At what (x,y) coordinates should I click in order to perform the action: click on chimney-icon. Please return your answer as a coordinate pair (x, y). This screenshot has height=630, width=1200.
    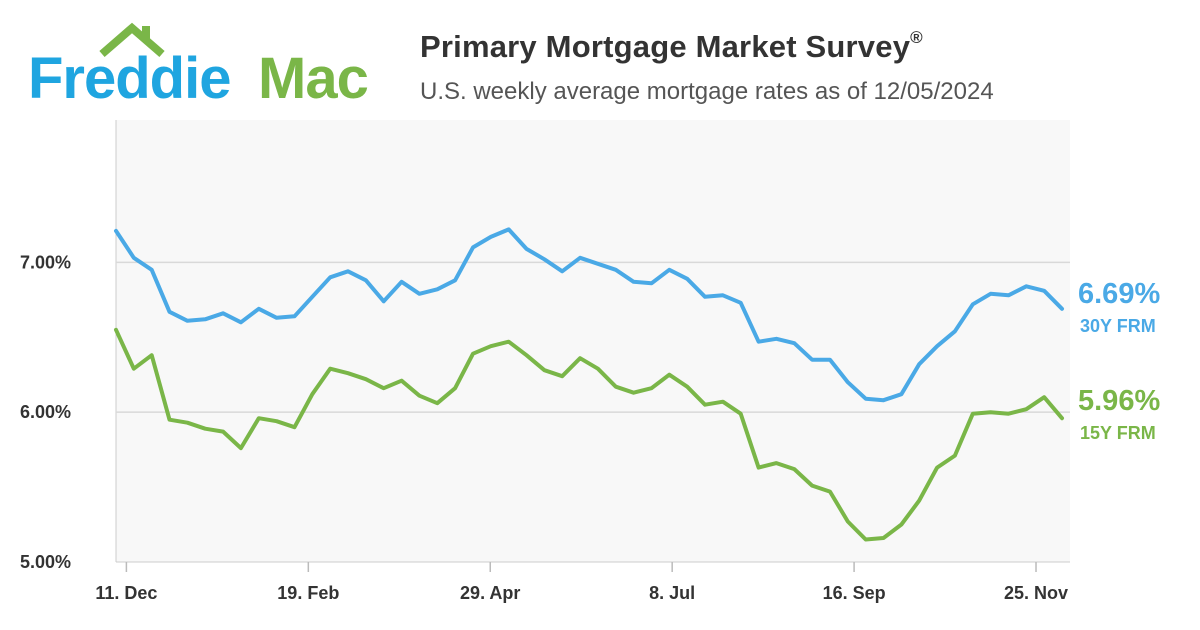
    Looking at the image, I should click on (146, 34).